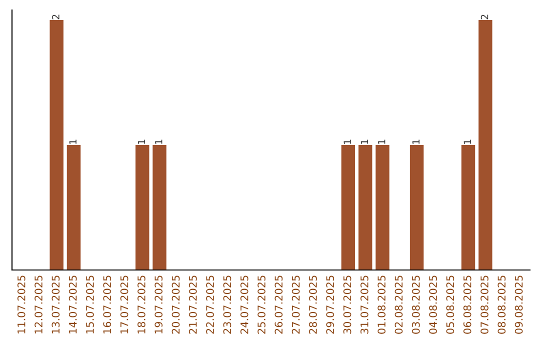 The width and height of the screenshot is (540, 340). Describe the element at coordinates (21, 305) in the screenshot. I see `x-tick-label: 11.07.2025` at that location.